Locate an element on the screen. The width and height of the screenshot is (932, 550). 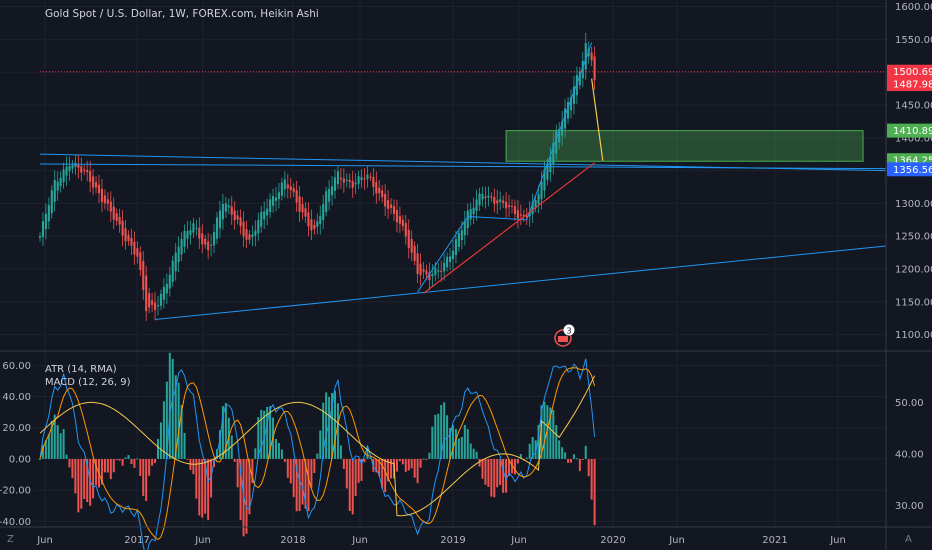
price-tag: 1500.69 is located at coordinates (909, 71).